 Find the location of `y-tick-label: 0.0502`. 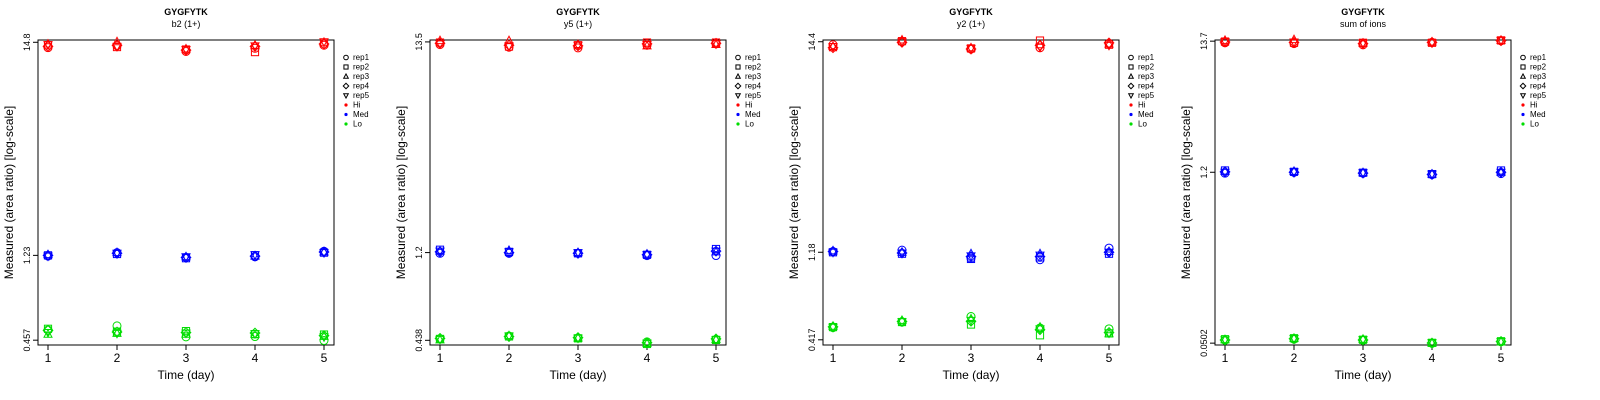

y-tick-label: 0.0502 is located at coordinates (1204, 343).